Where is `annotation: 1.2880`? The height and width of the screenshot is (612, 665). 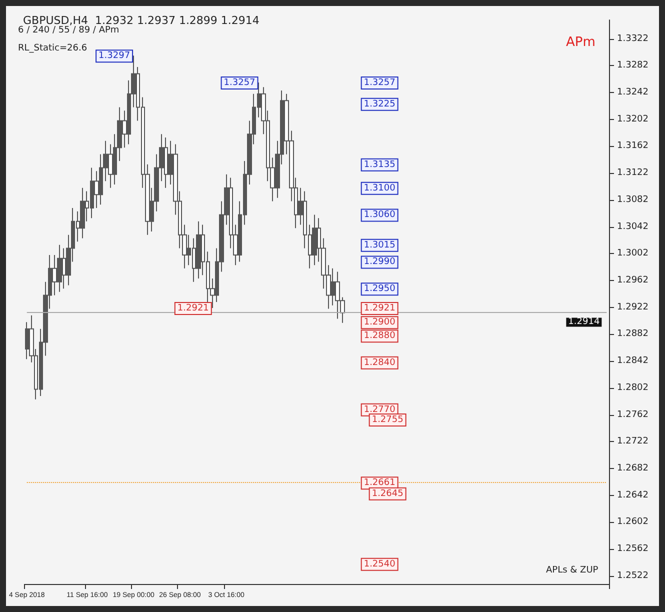 annotation: 1.2880 is located at coordinates (380, 336).